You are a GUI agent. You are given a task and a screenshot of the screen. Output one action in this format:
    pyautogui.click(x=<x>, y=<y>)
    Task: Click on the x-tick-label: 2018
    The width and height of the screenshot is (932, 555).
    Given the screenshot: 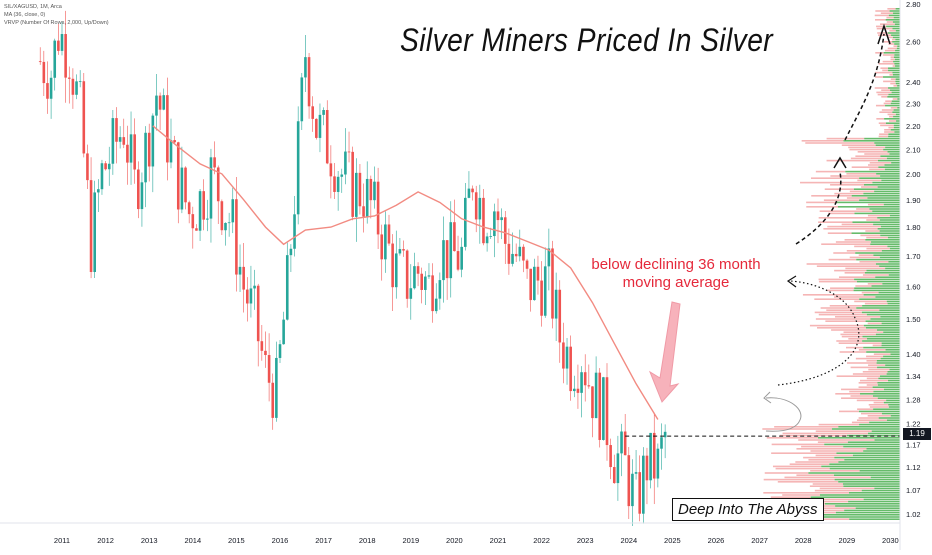 What is the action you would take?
    pyautogui.click(x=367, y=540)
    